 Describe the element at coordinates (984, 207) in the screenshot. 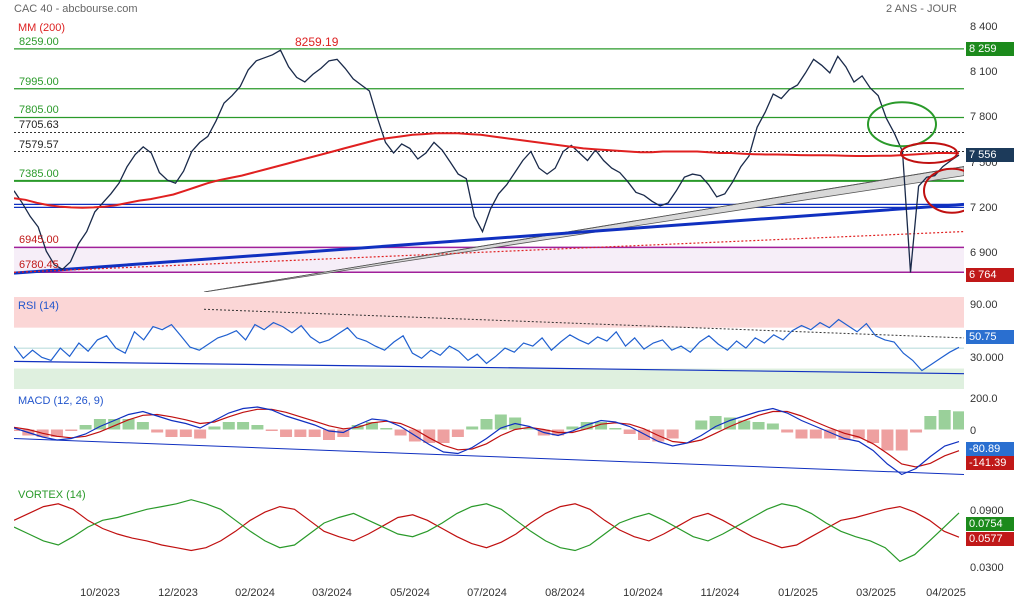

I see `y-tick-label: 7 200` at that location.